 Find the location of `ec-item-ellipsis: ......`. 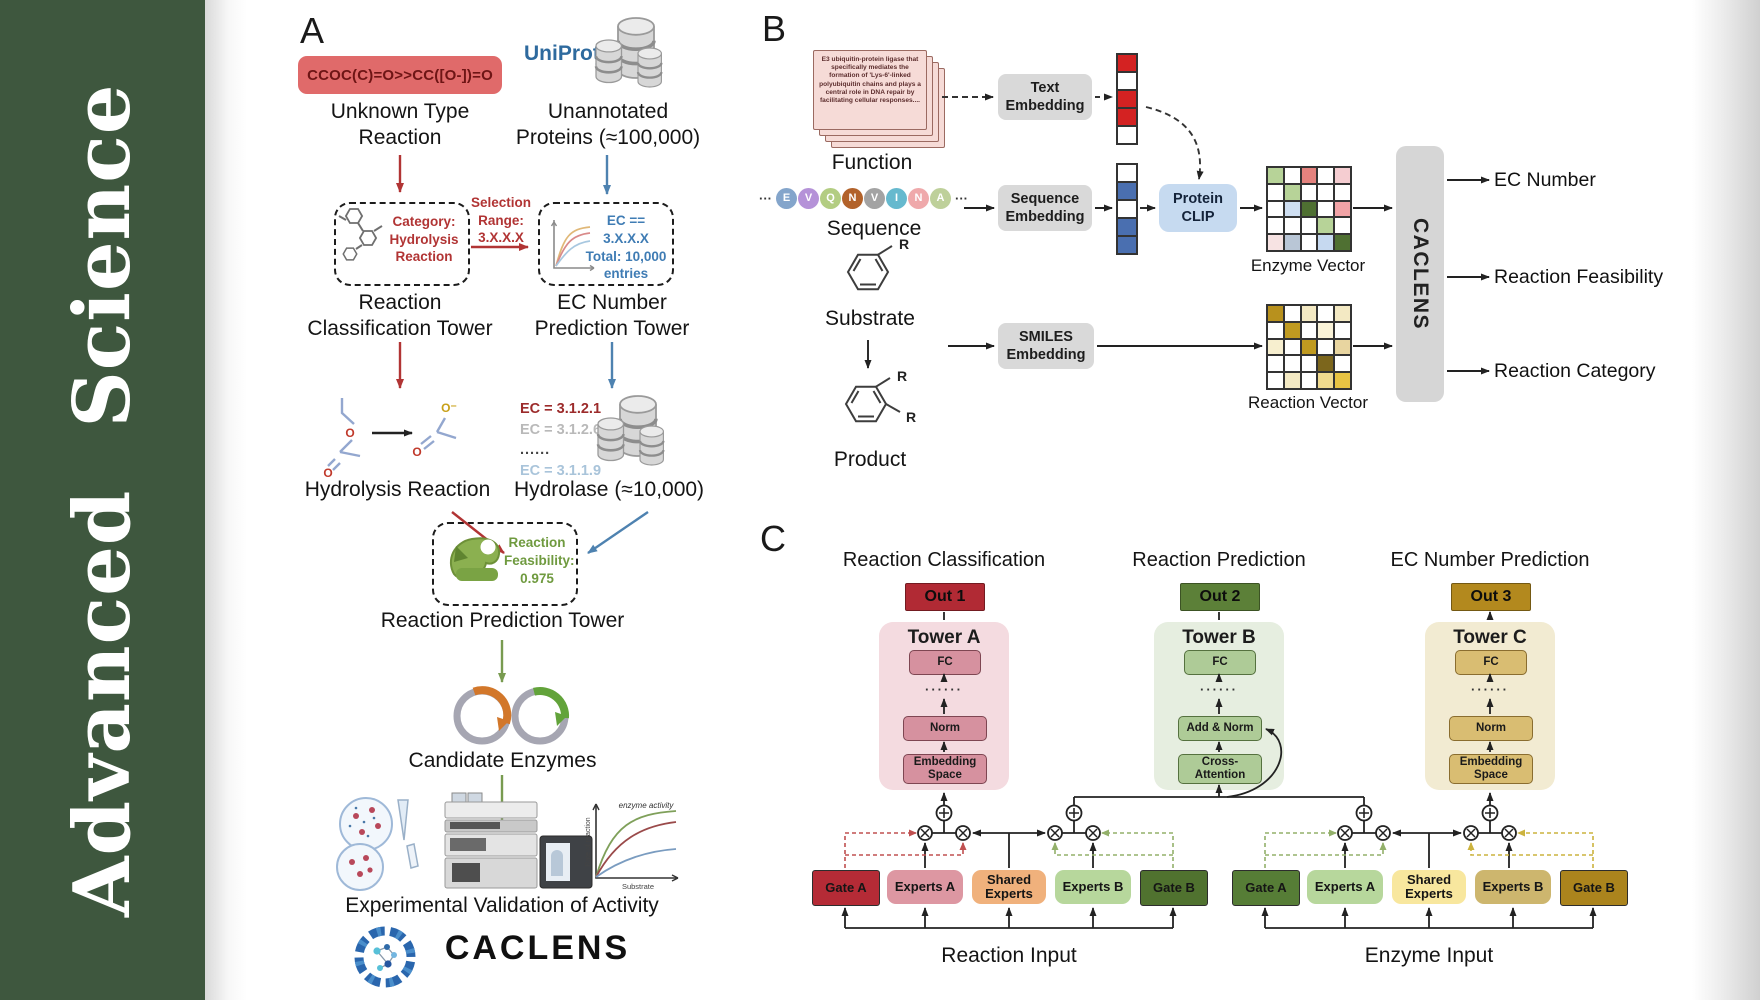

ec-item-ellipsis: ...... is located at coordinates (535, 450).